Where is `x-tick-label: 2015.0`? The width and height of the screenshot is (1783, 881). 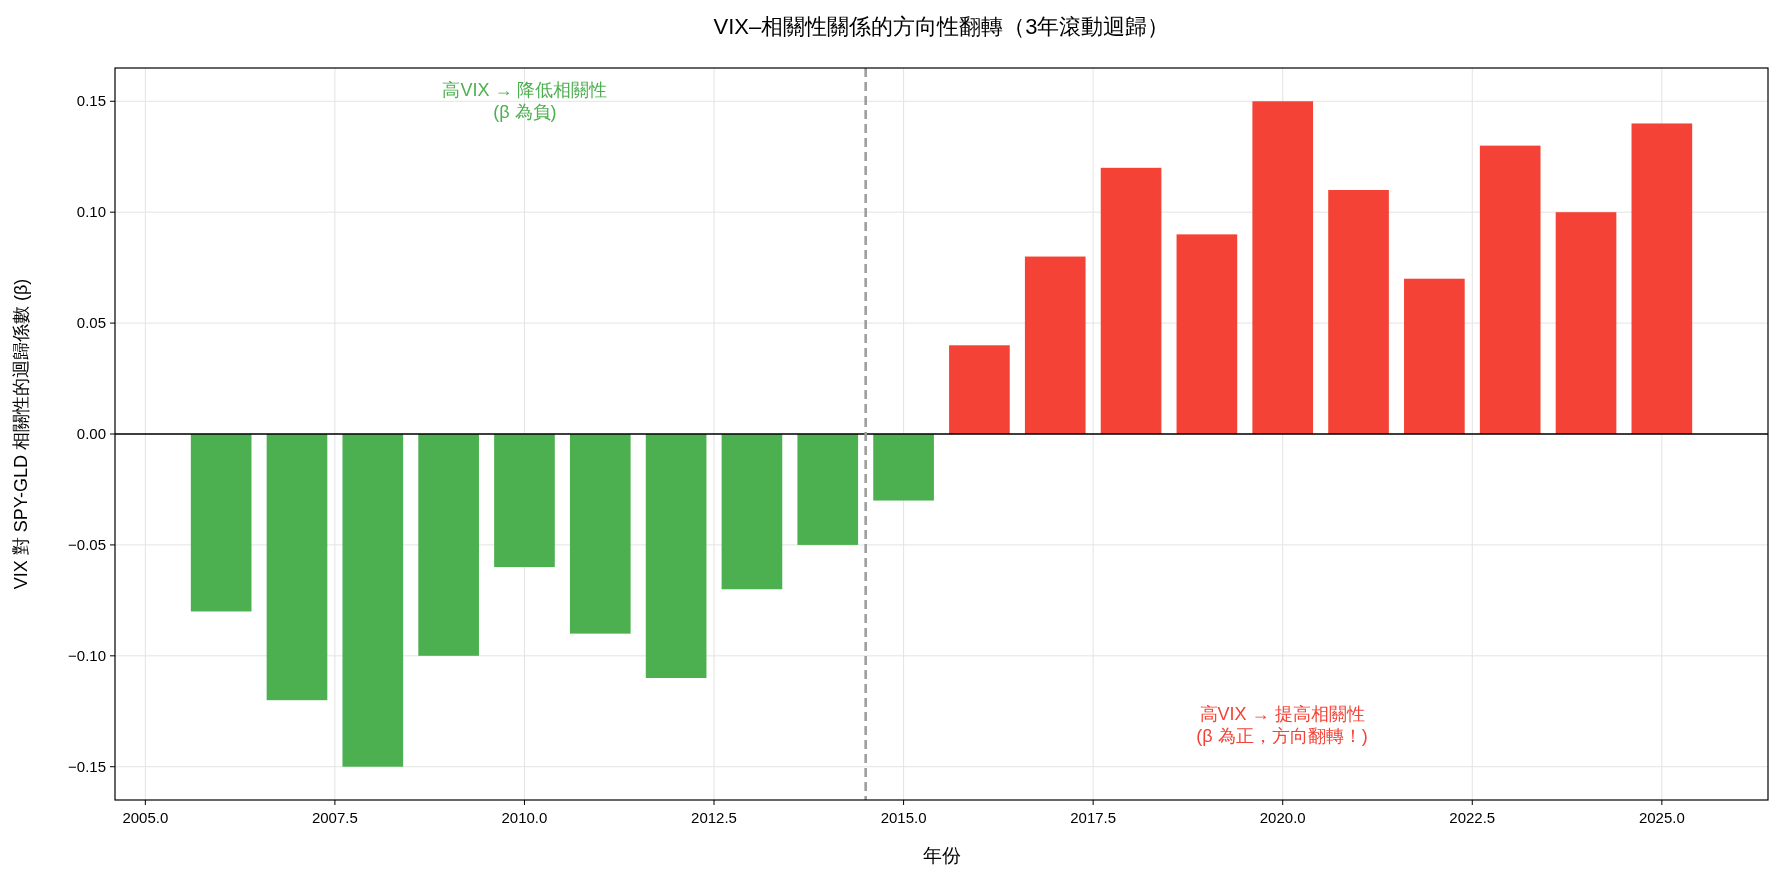
x-tick-label: 2015.0 is located at coordinates (903, 817).